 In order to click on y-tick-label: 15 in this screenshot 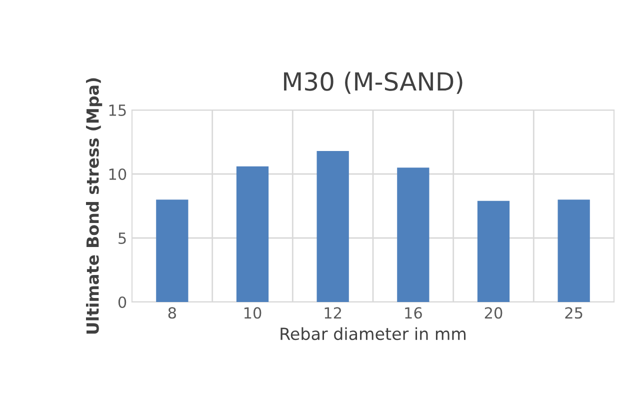, I will do `click(117, 110)`.